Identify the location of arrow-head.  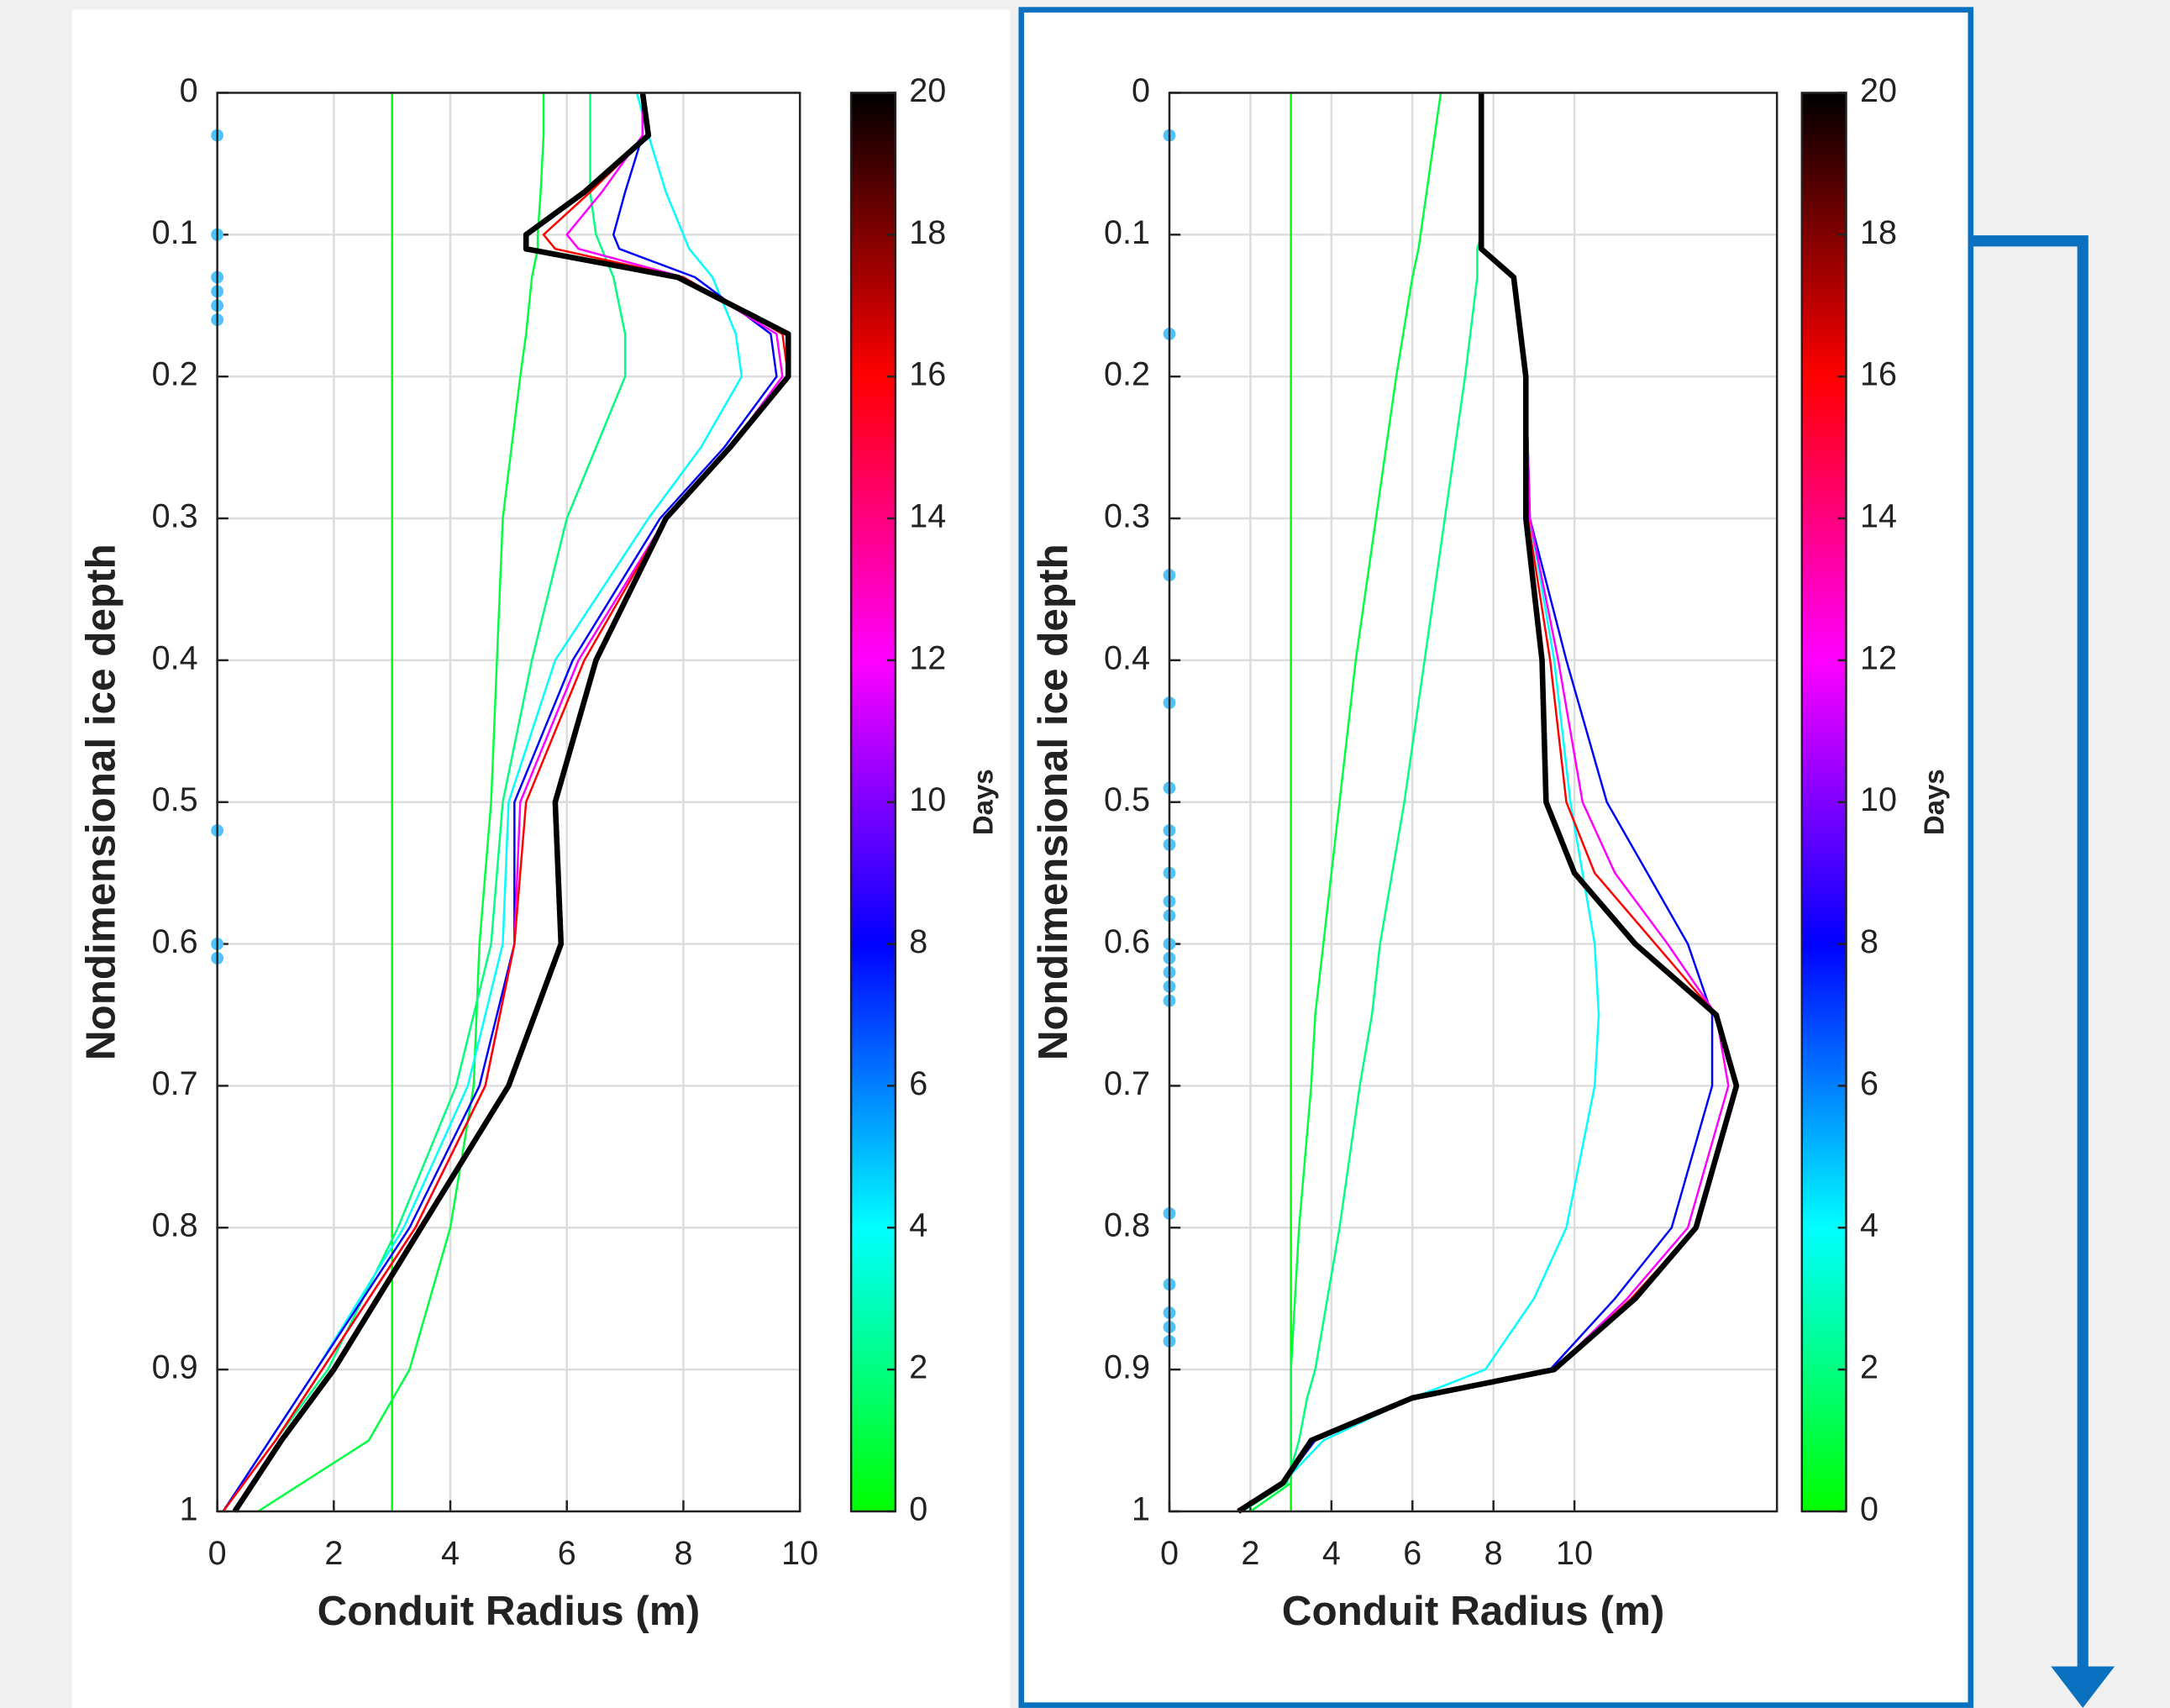
(2083, 1687).